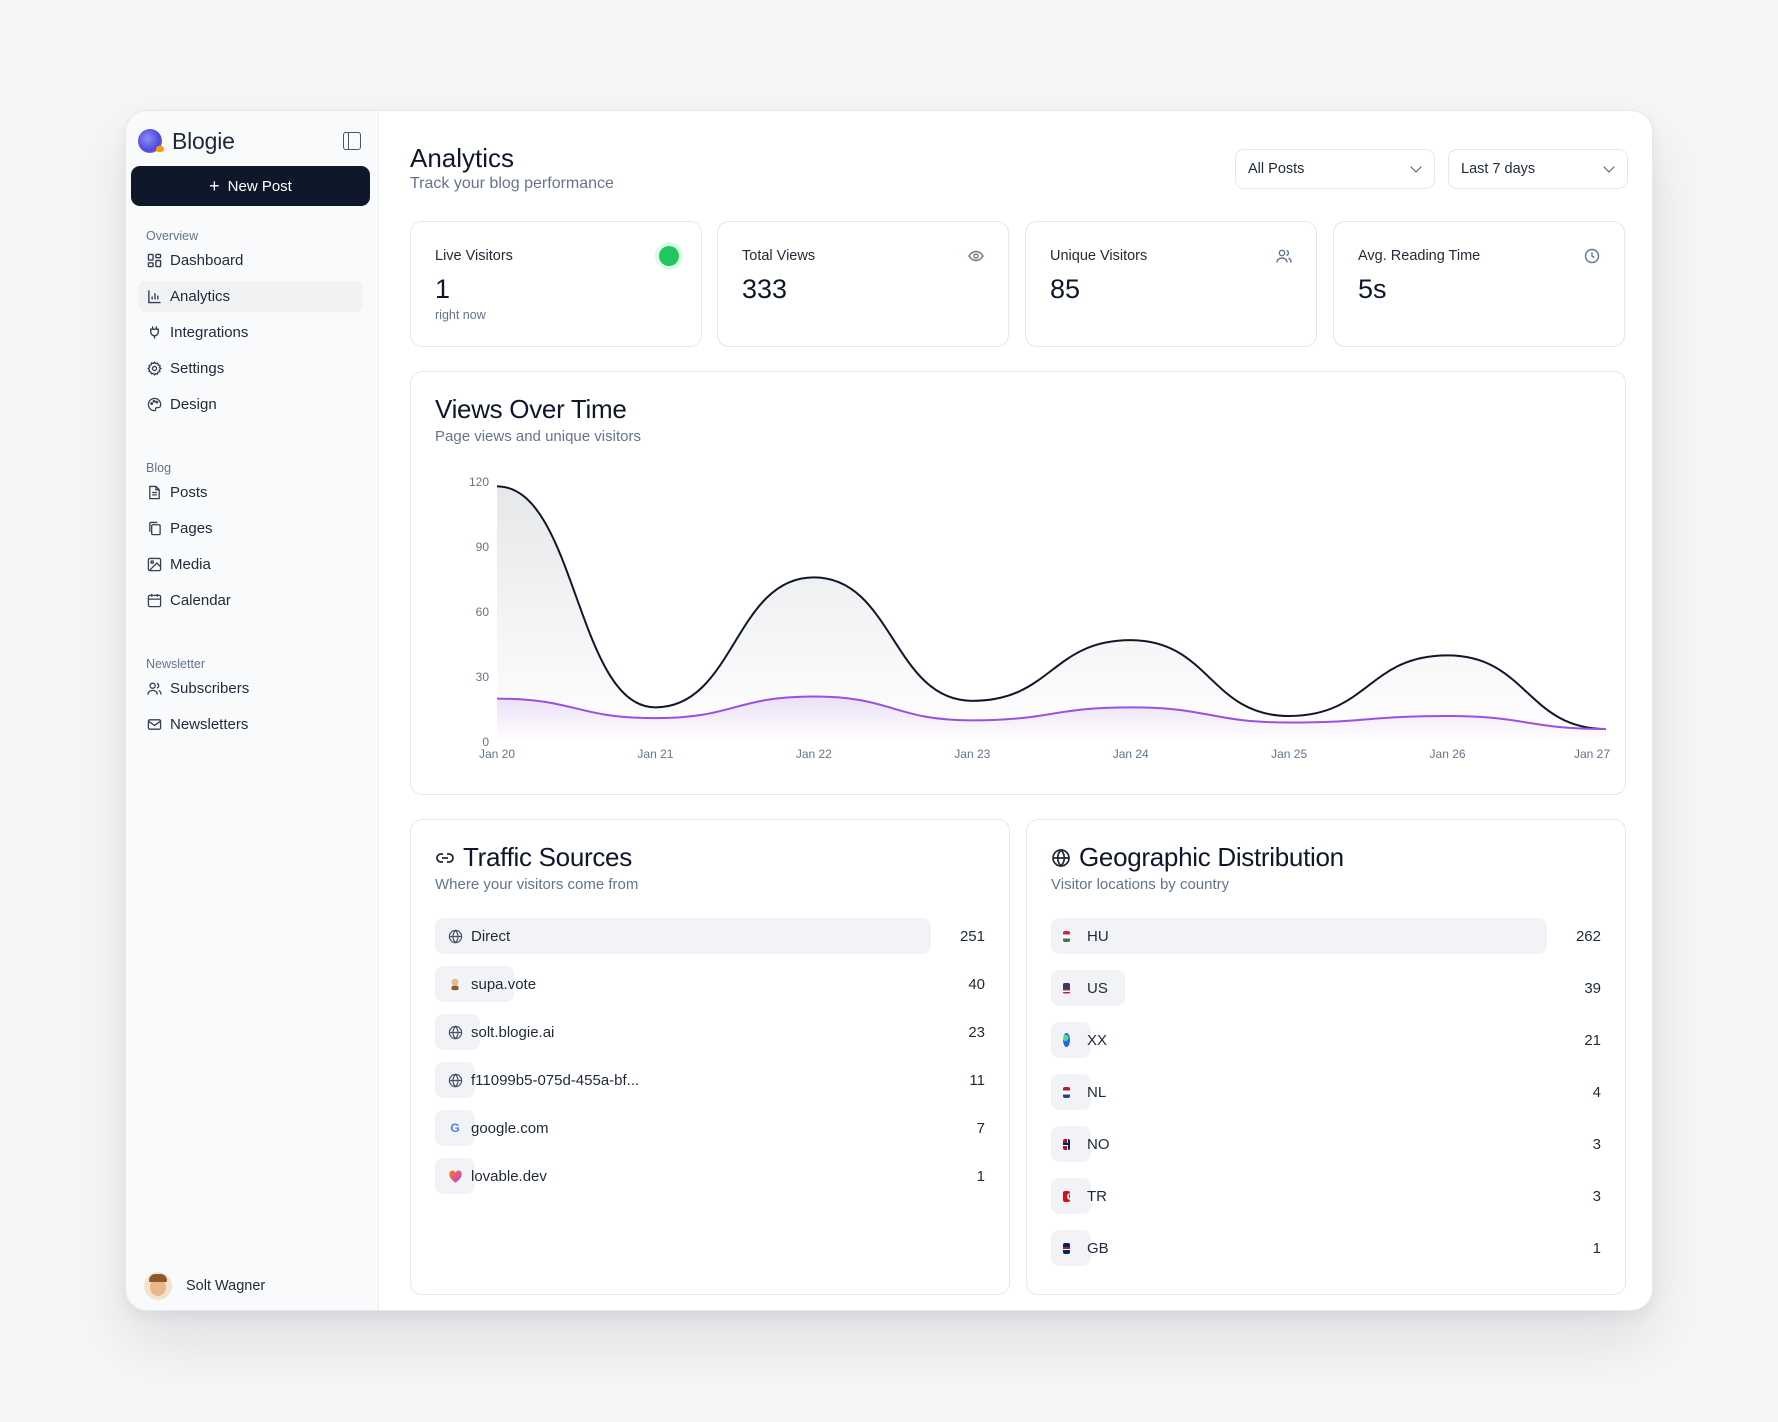  I want to click on sidebar-item-dashboard: Dashboard, so click(250, 260).